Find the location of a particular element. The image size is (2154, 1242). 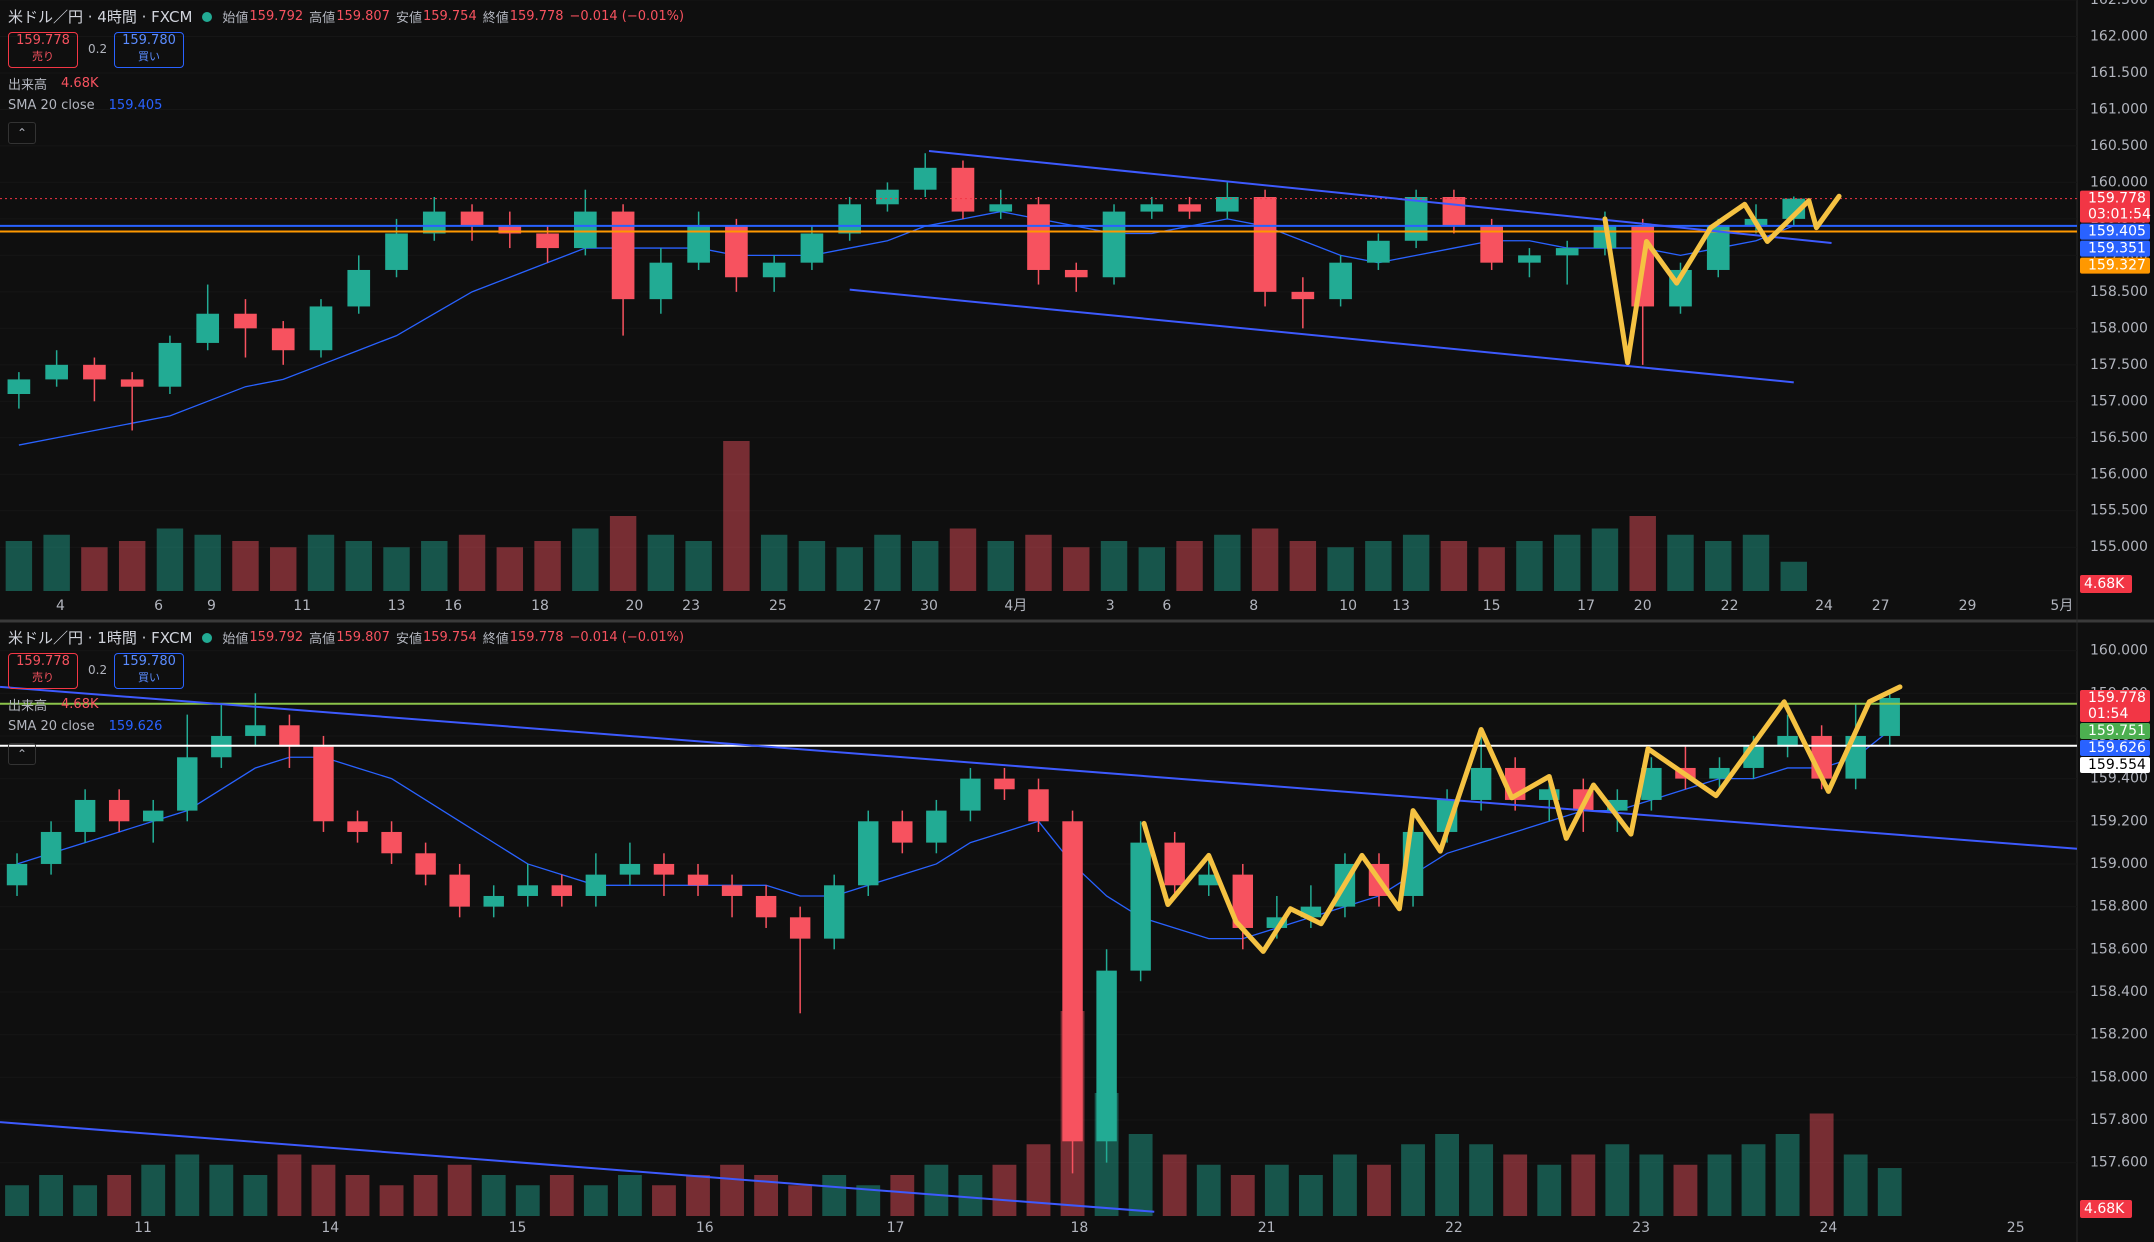

y-tick-label: 158.500 is located at coordinates (2119, 292).